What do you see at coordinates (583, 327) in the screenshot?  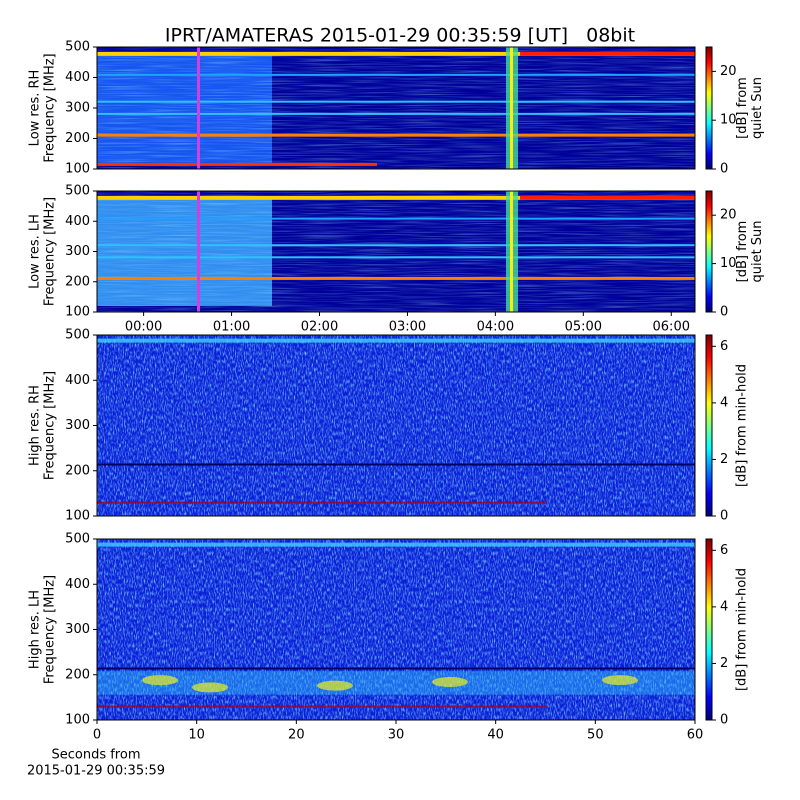 I see `x-tick-label: 05:00` at bounding box center [583, 327].